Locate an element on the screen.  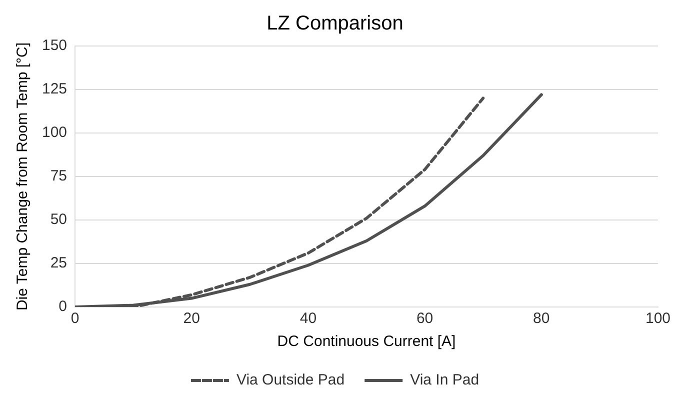
x-tick-label: 40 is located at coordinates (308, 319).